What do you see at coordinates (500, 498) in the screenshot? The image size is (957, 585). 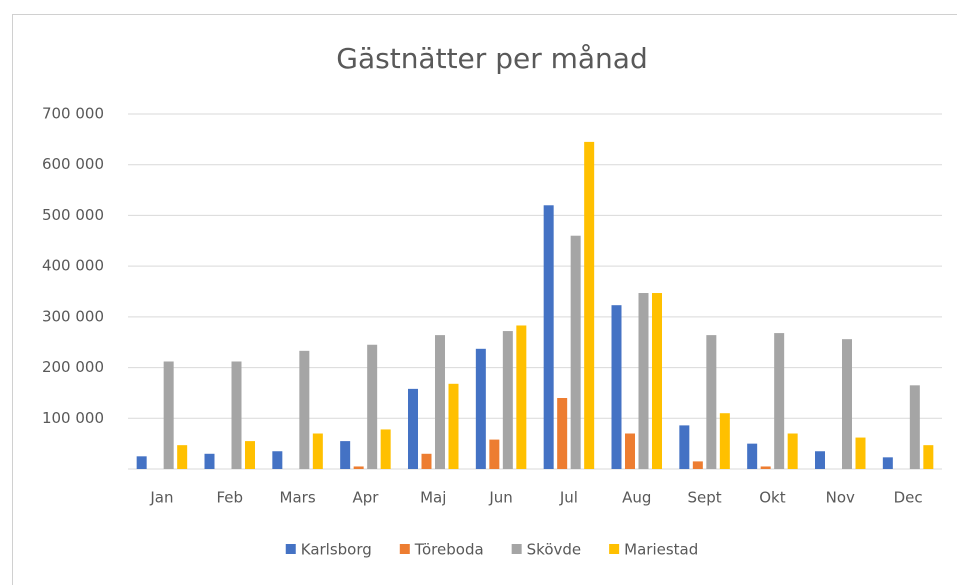 I see `x-tick-label: Jun` at bounding box center [500, 498].